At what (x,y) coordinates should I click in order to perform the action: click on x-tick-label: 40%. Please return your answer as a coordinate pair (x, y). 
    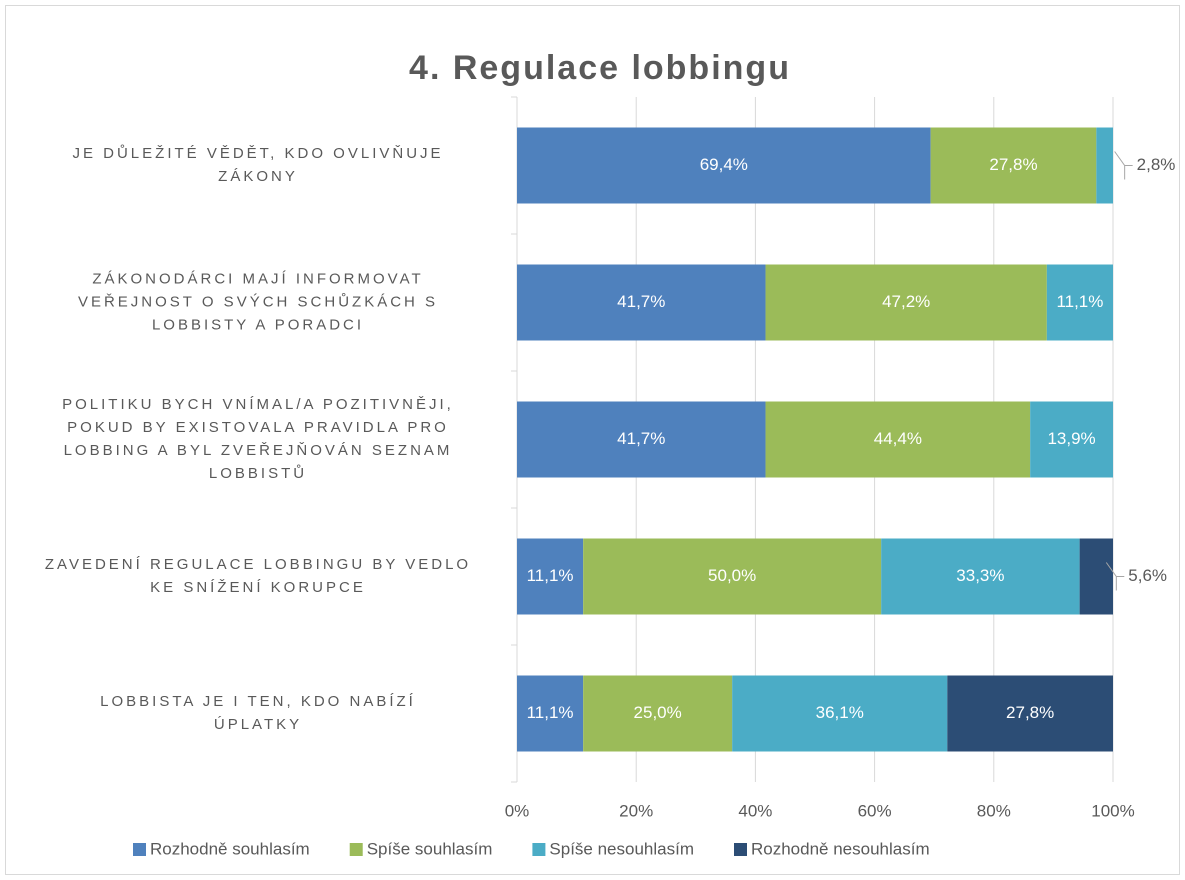
    Looking at the image, I should click on (755, 810).